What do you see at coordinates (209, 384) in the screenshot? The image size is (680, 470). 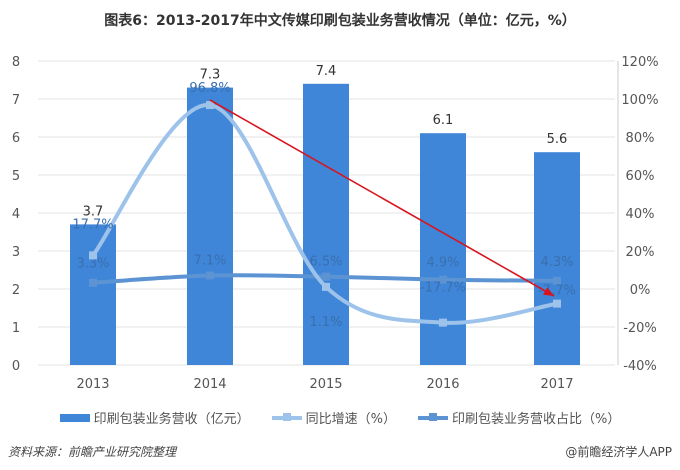 I see `x-tick: 2014` at bounding box center [209, 384].